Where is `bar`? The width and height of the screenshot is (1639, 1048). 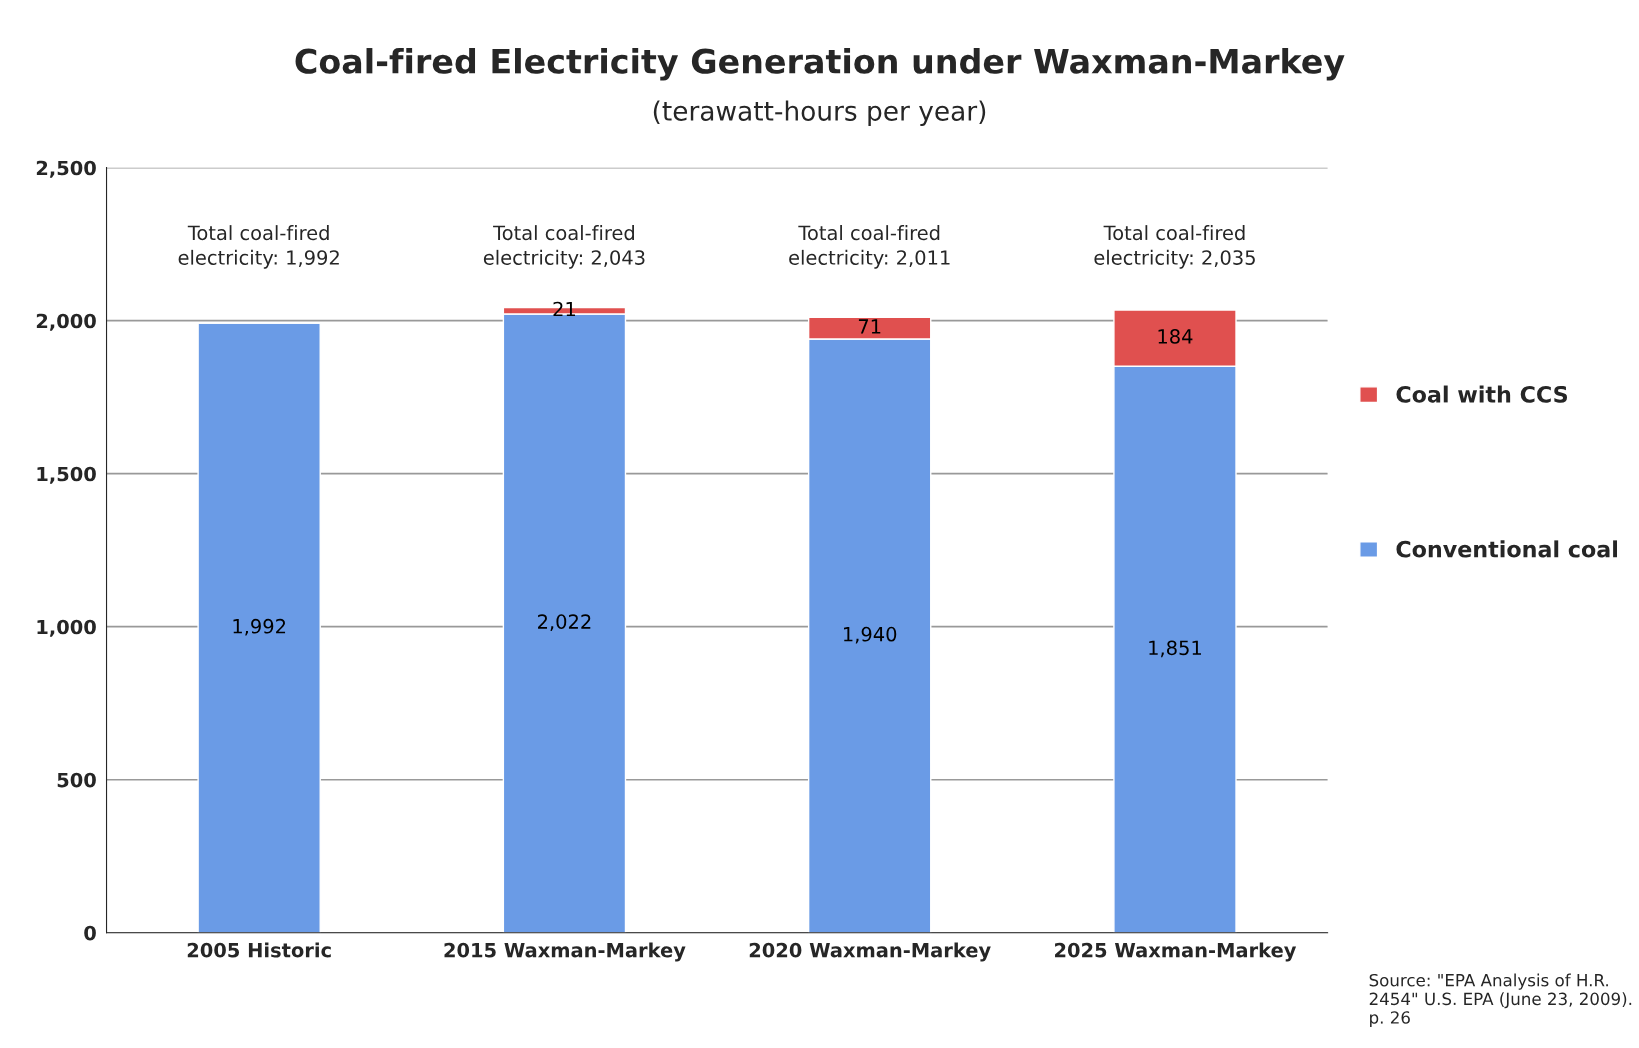 bar is located at coordinates (259, 627).